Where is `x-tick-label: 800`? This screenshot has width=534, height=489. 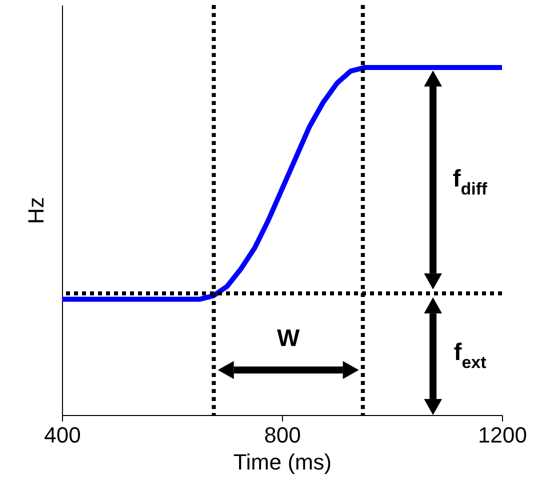 x-tick-label: 800 is located at coordinates (282, 435).